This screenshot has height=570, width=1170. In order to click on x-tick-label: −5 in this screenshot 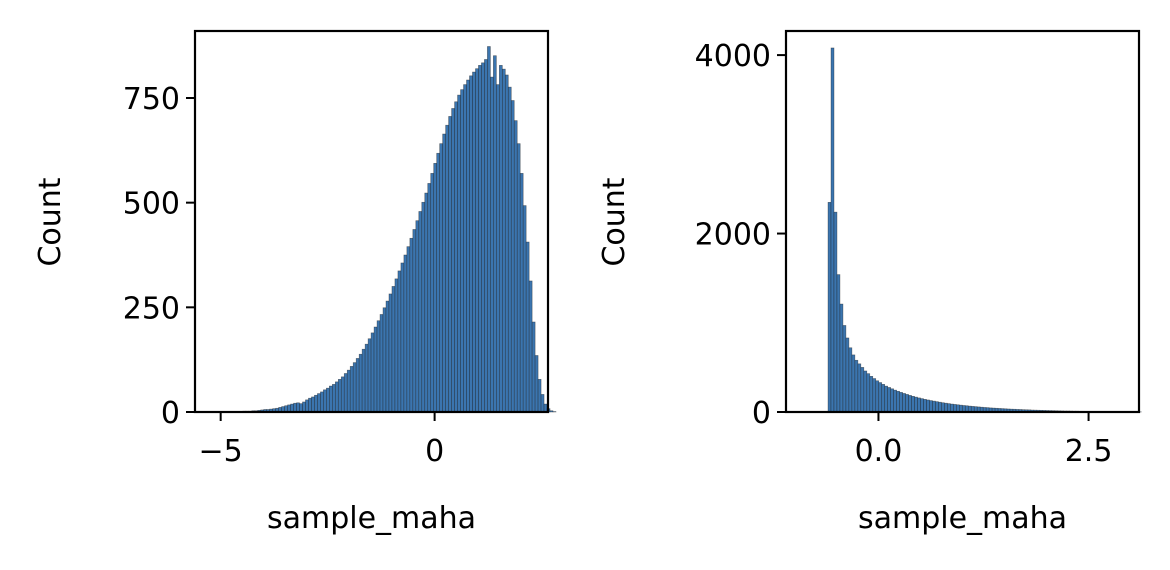, I will do `click(221, 451)`.